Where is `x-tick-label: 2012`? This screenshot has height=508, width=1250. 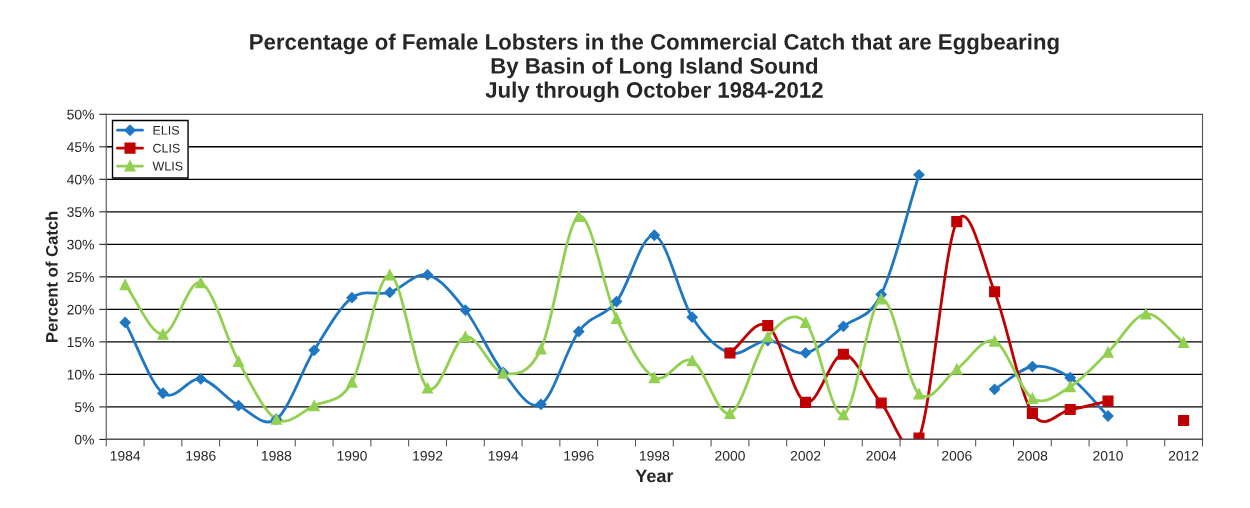
x-tick-label: 2012 is located at coordinates (1183, 455).